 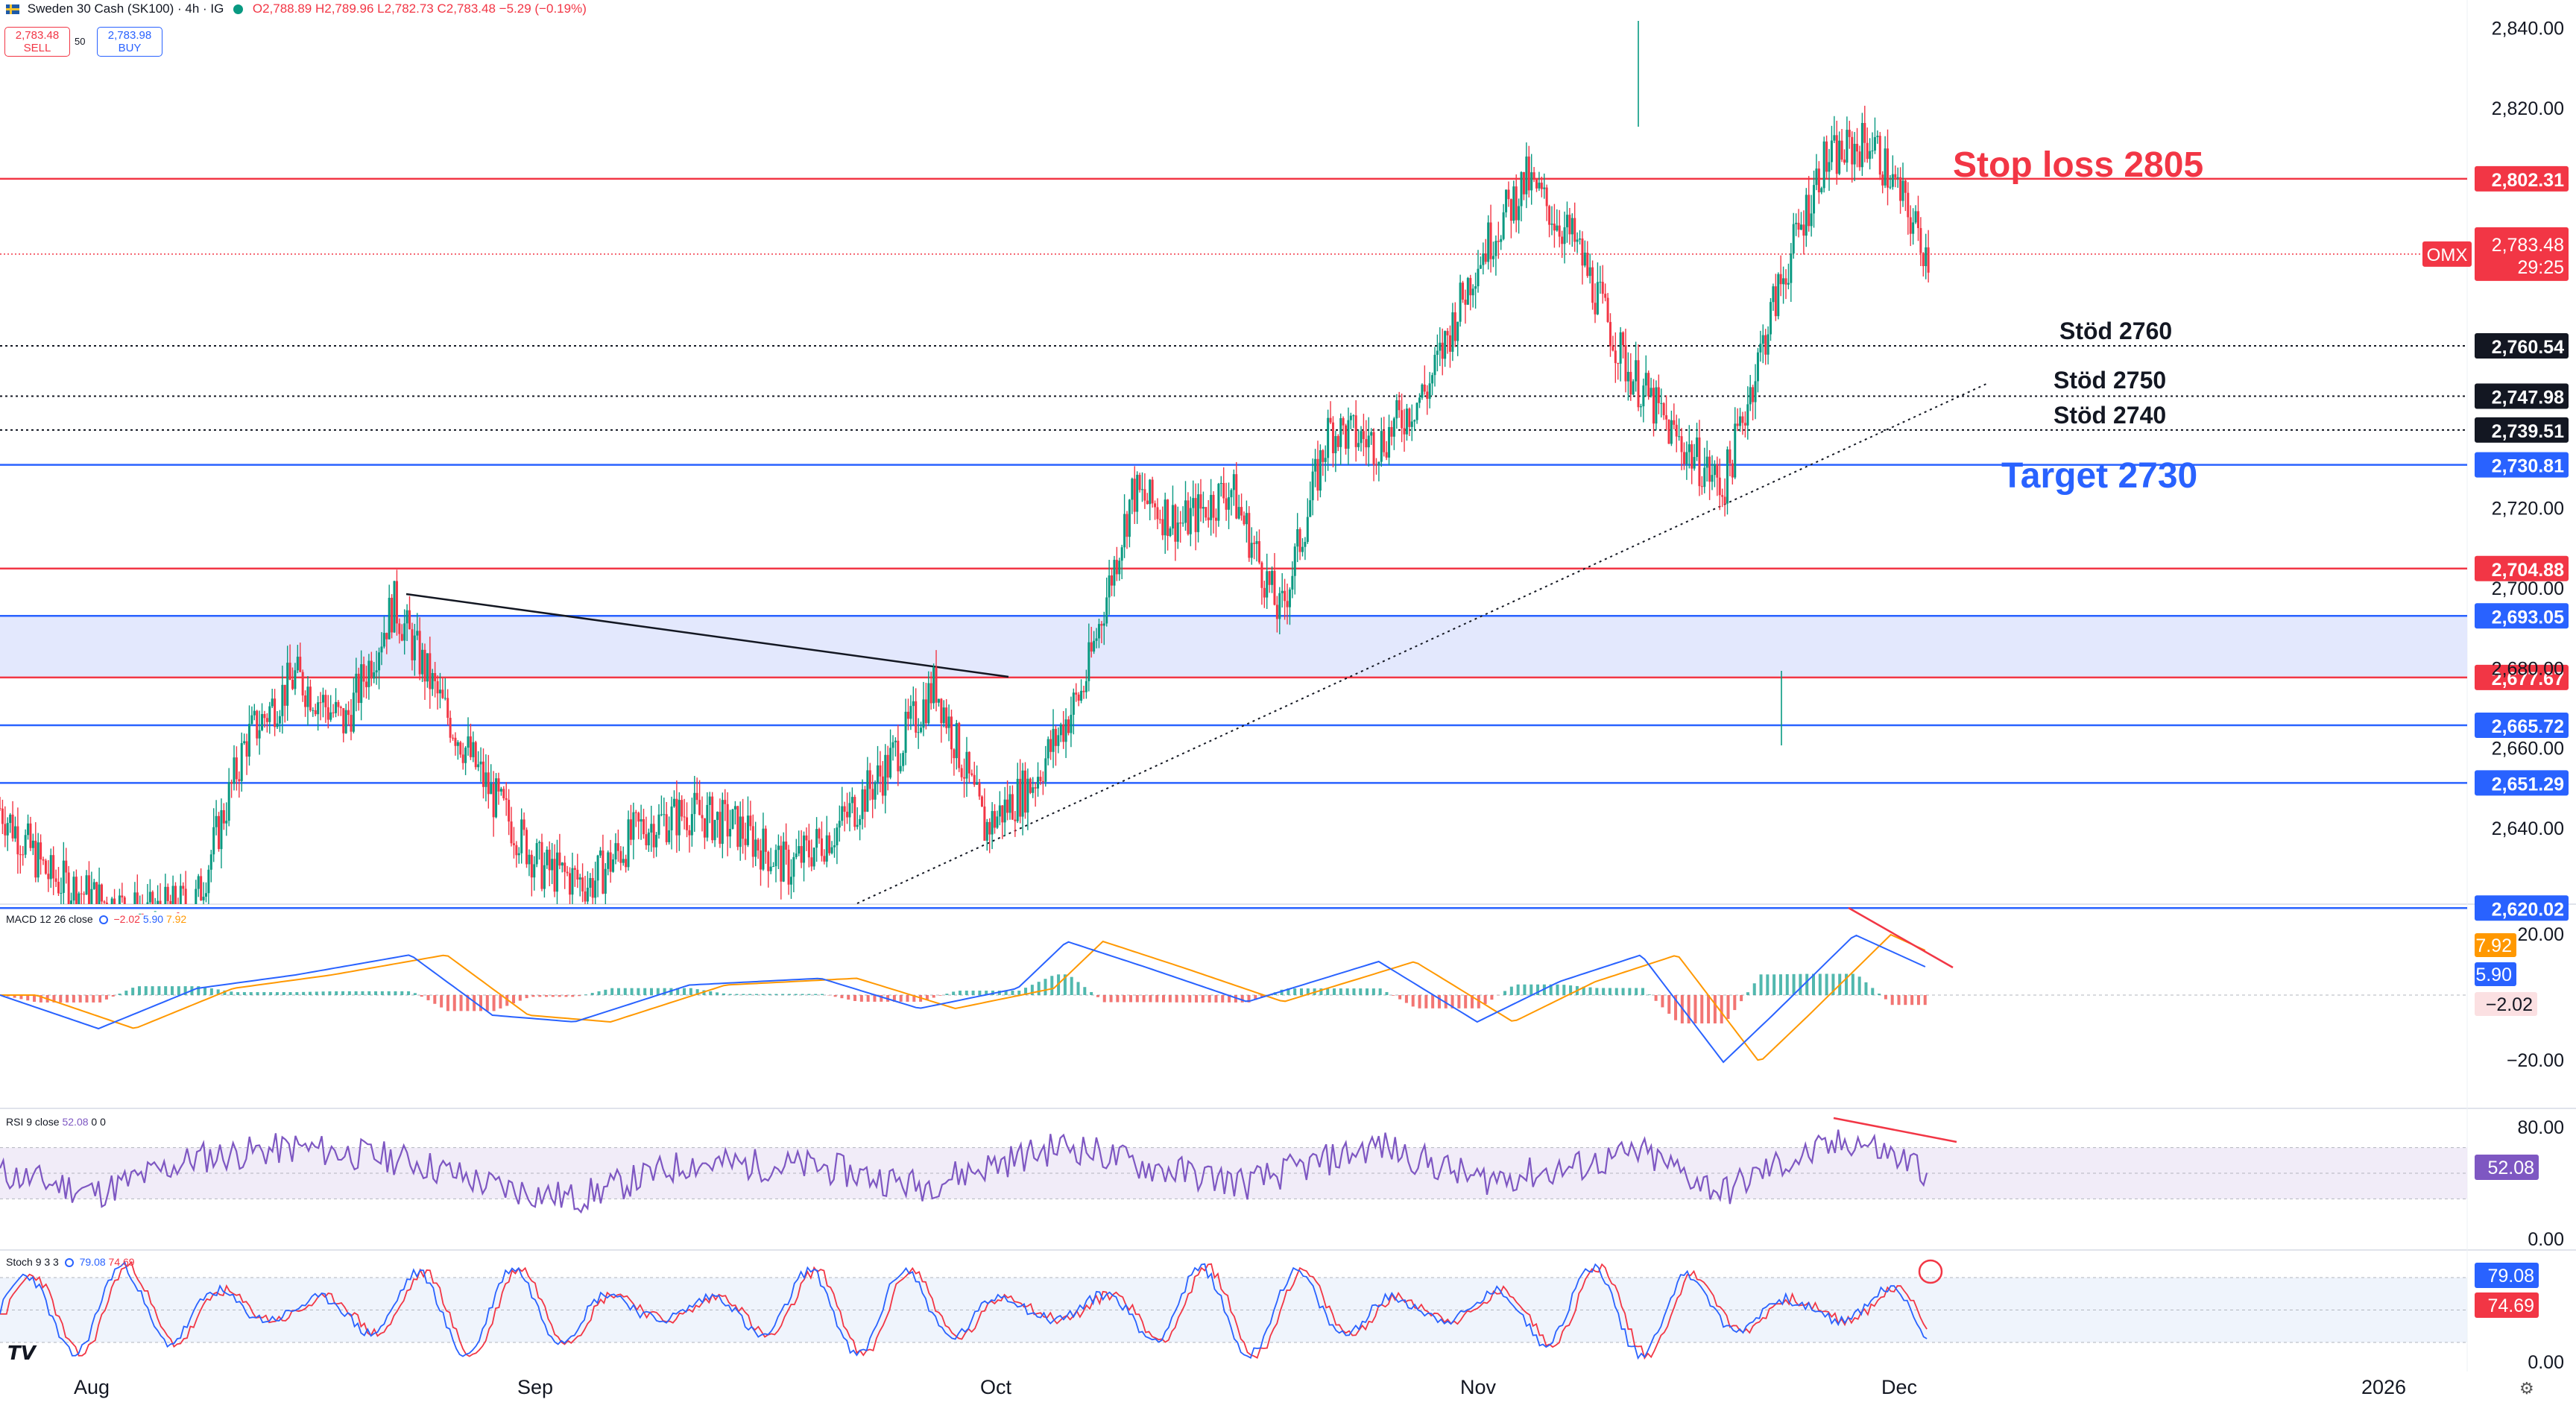 What do you see at coordinates (153, 919) in the screenshot?
I see `macd-legend-macd: 5.90` at bounding box center [153, 919].